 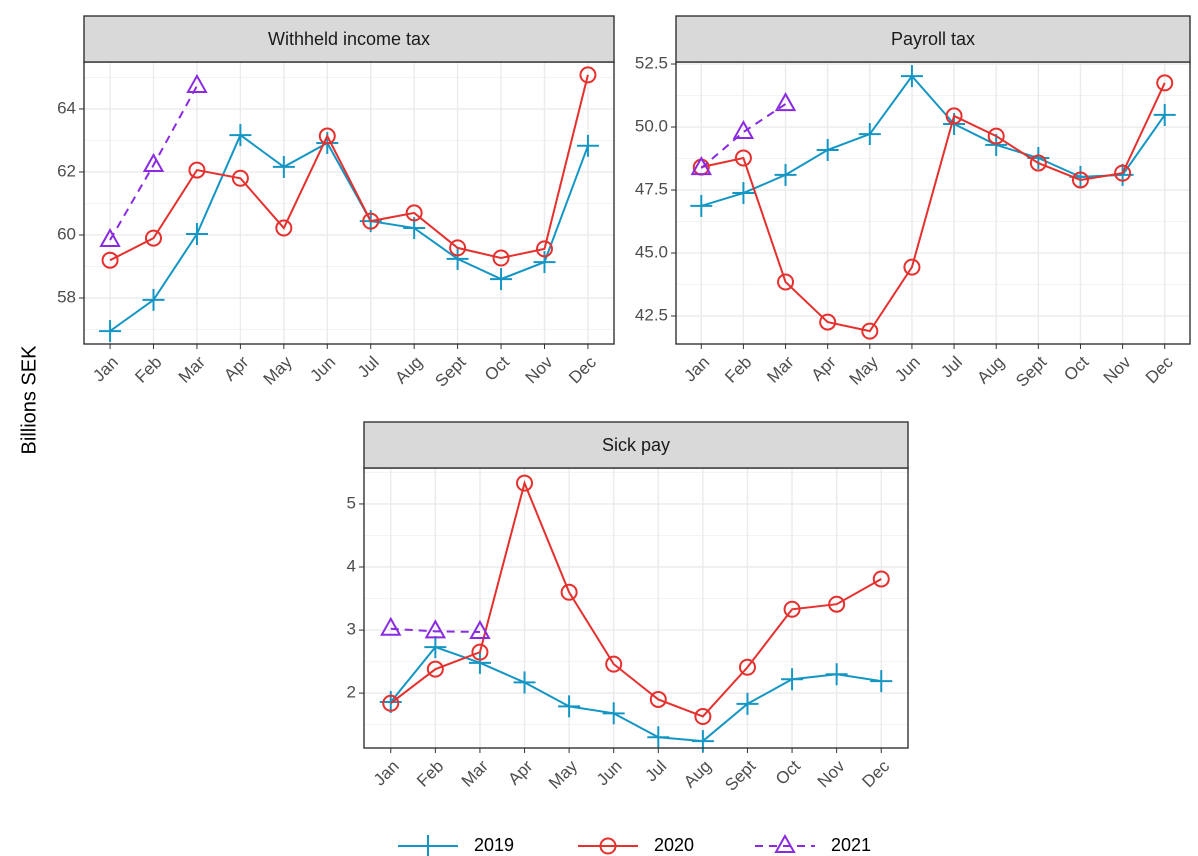 I want to click on y-tick-label: 52.5, so click(x=651, y=63).